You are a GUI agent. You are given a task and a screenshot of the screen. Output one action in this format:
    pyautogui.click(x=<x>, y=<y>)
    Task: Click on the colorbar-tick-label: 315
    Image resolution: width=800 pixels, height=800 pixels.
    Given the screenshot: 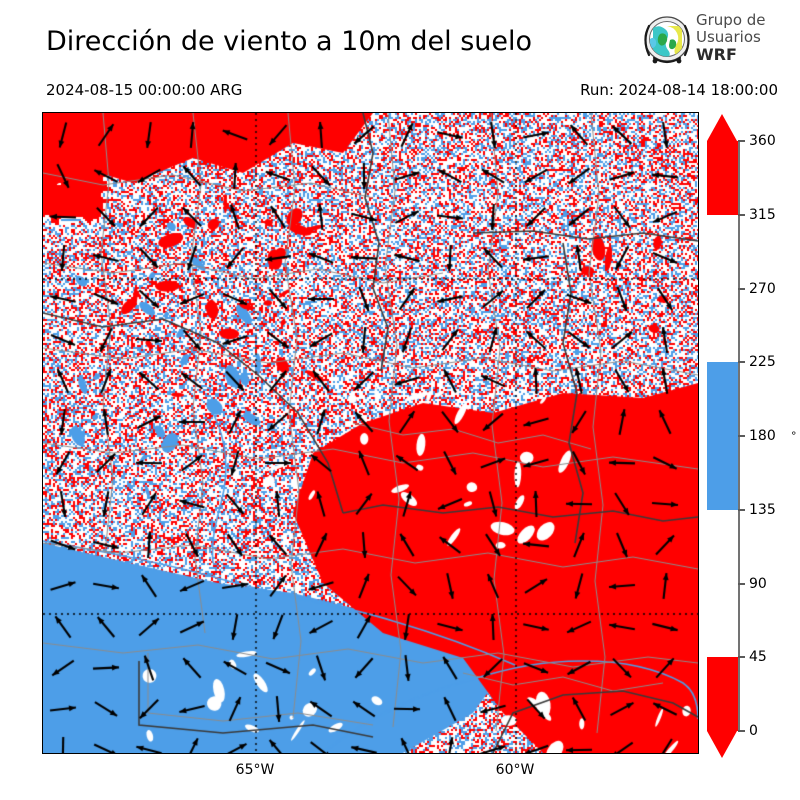 What is the action you would take?
    pyautogui.click(x=762, y=214)
    